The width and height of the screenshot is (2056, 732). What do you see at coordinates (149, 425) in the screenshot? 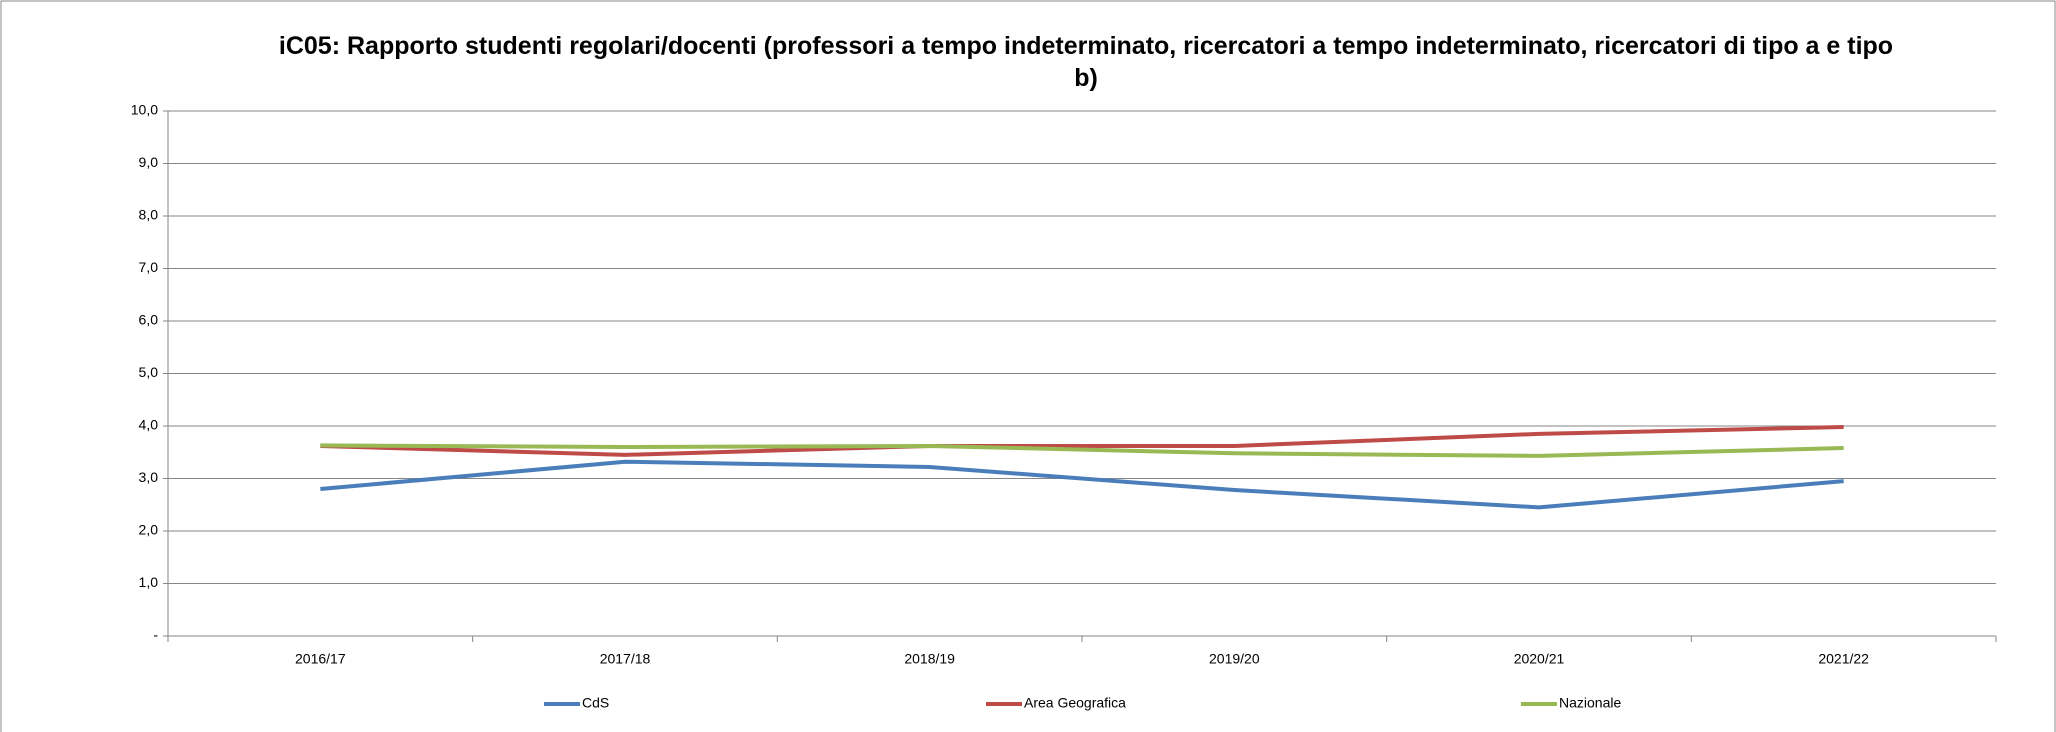
I see `y-tick-label: 4,0` at bounding box center [149, 425].